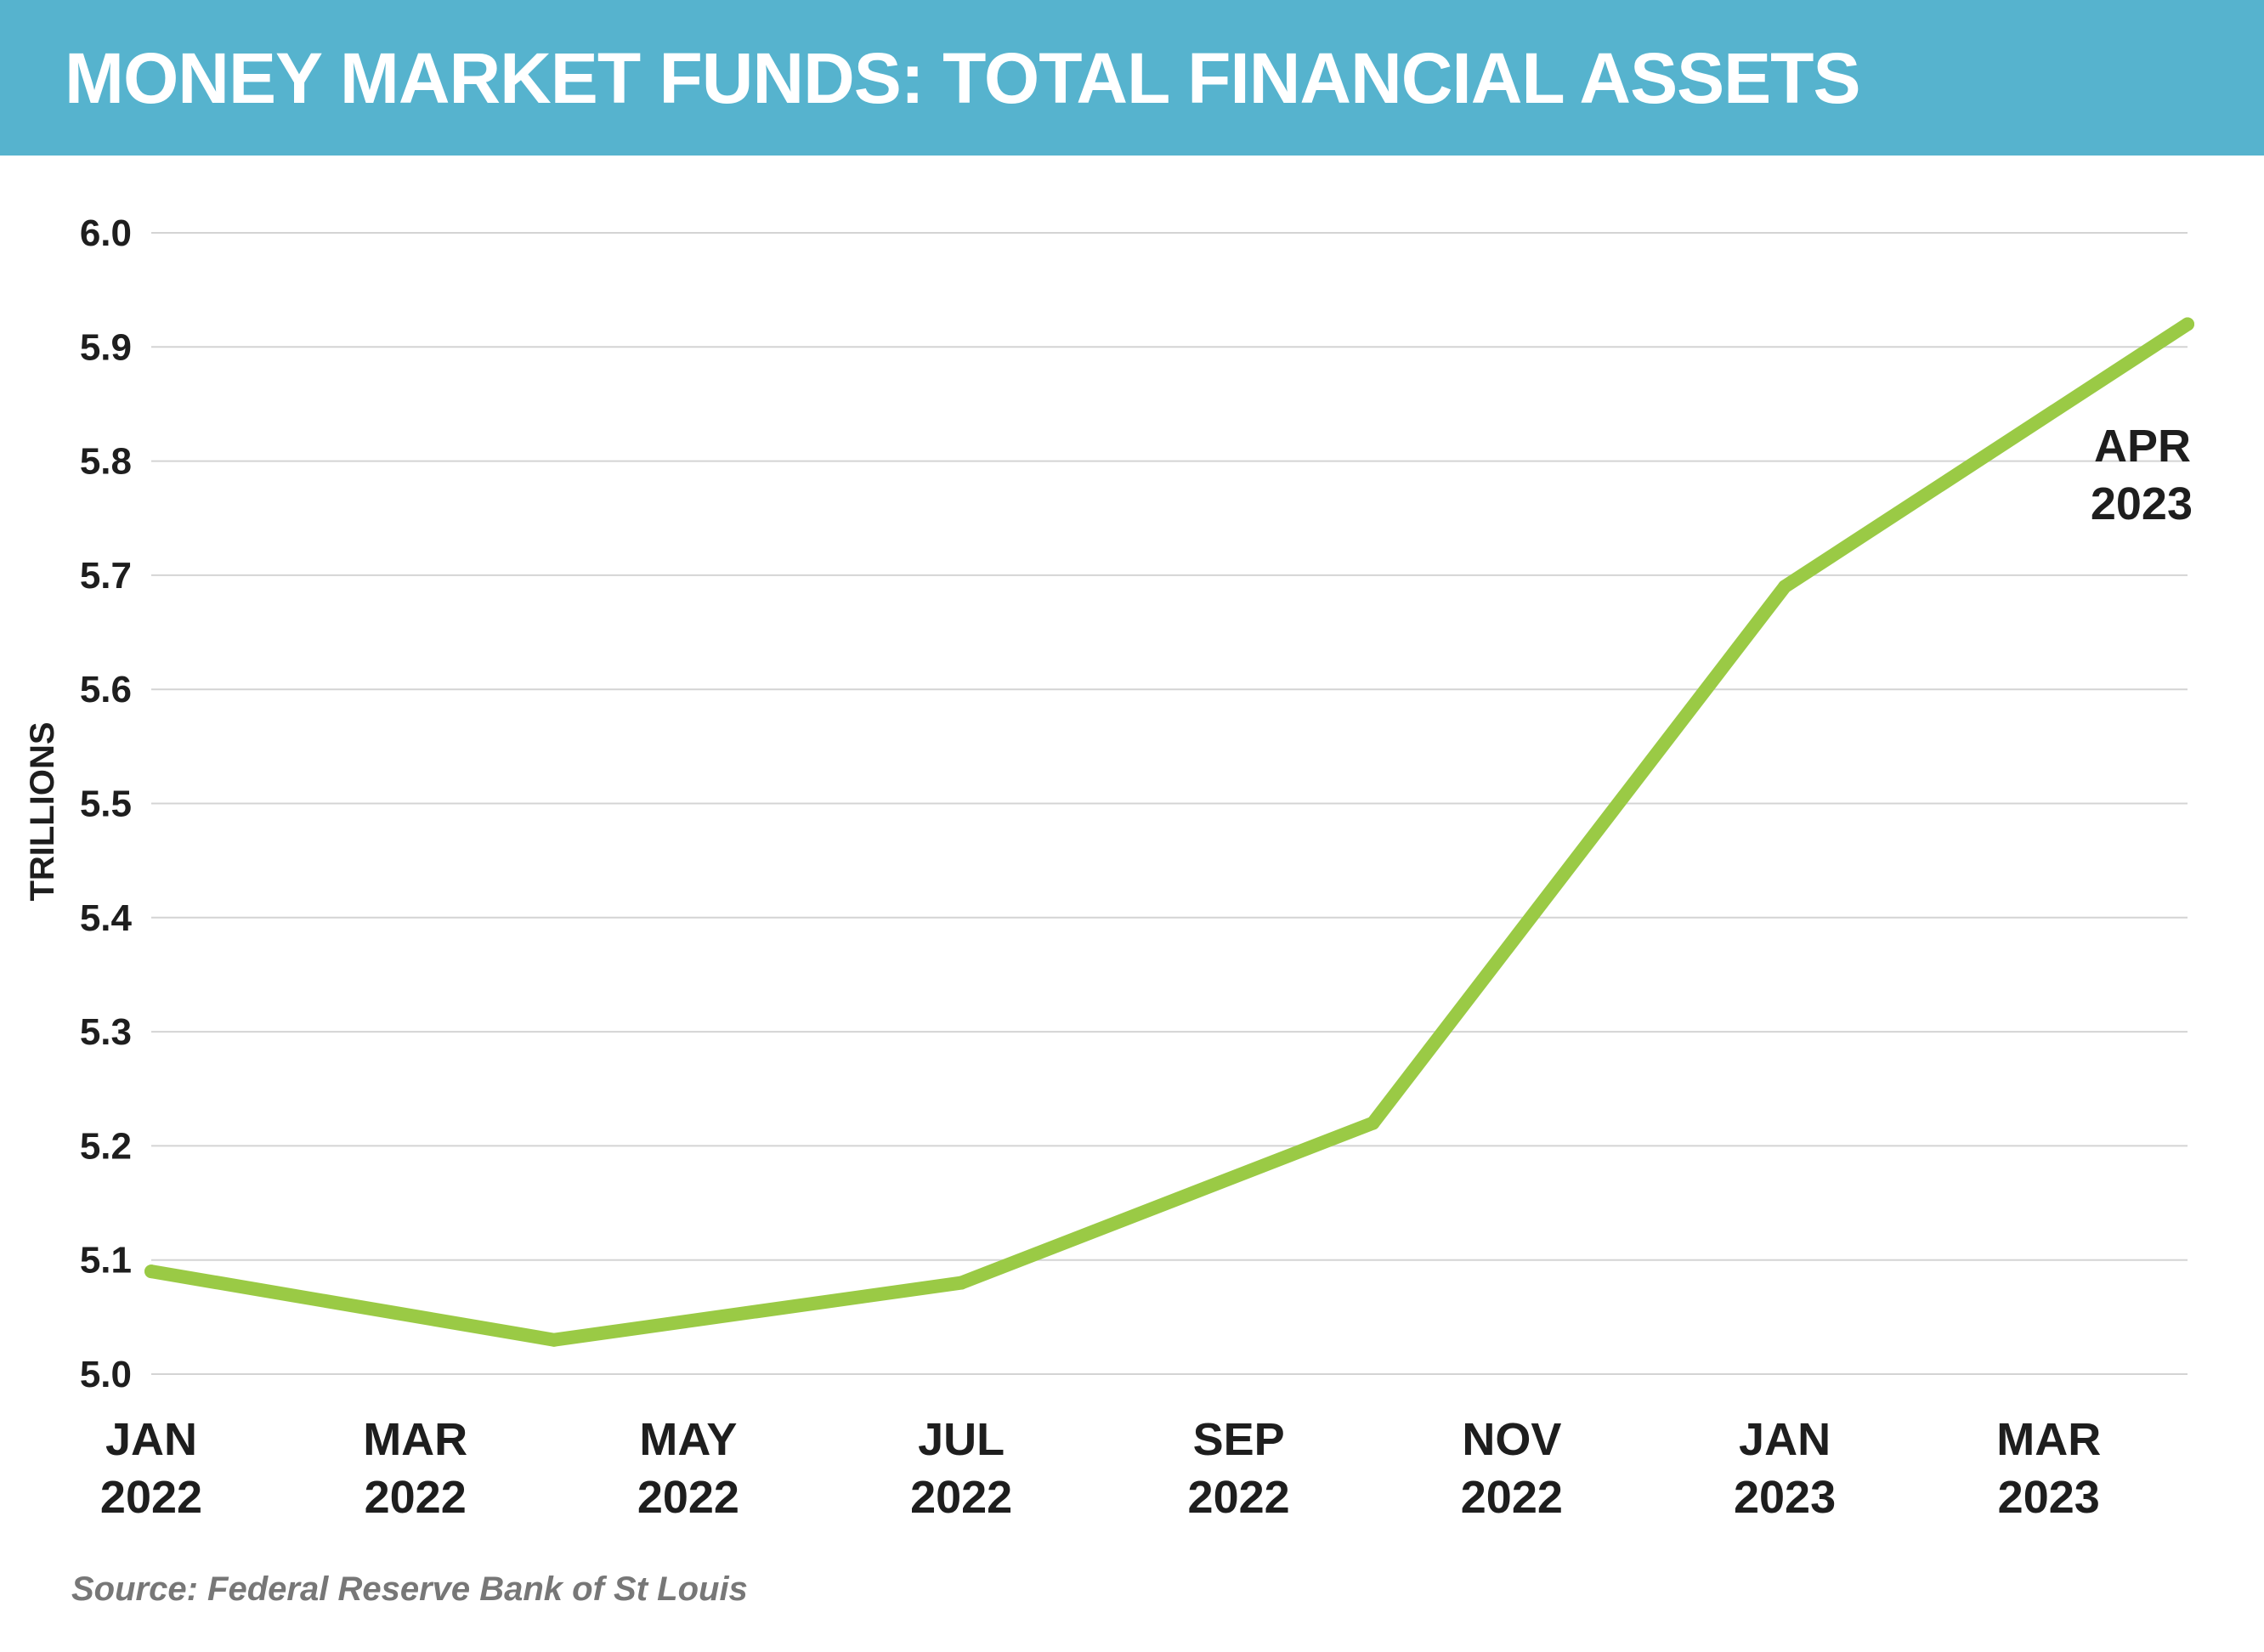 Image resolution: width=2264 pixels, height=1652 pixels. What do you see at coordinates (106, 918) in the screenshot?
I see `y-tick-label: 5.4` at bounding box center [106, 918].